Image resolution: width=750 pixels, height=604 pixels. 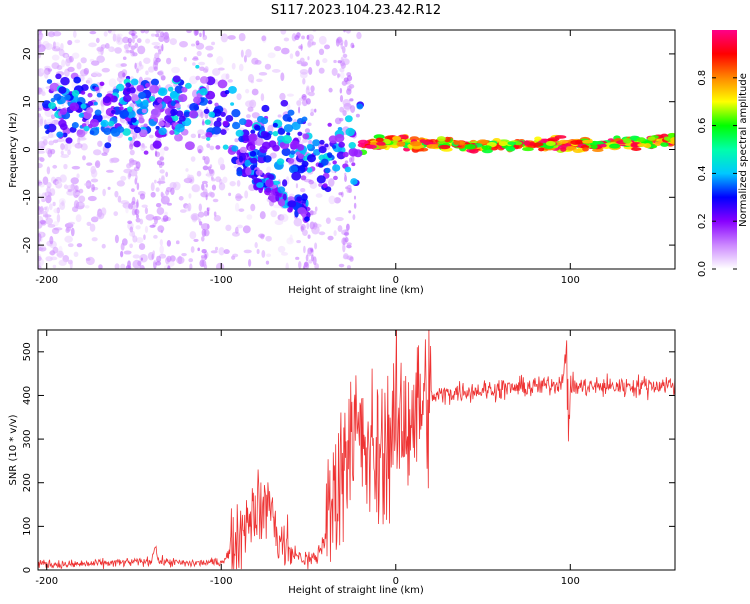 I want to click on snr-x-tick-label: -200, so click(x=46, y=581).